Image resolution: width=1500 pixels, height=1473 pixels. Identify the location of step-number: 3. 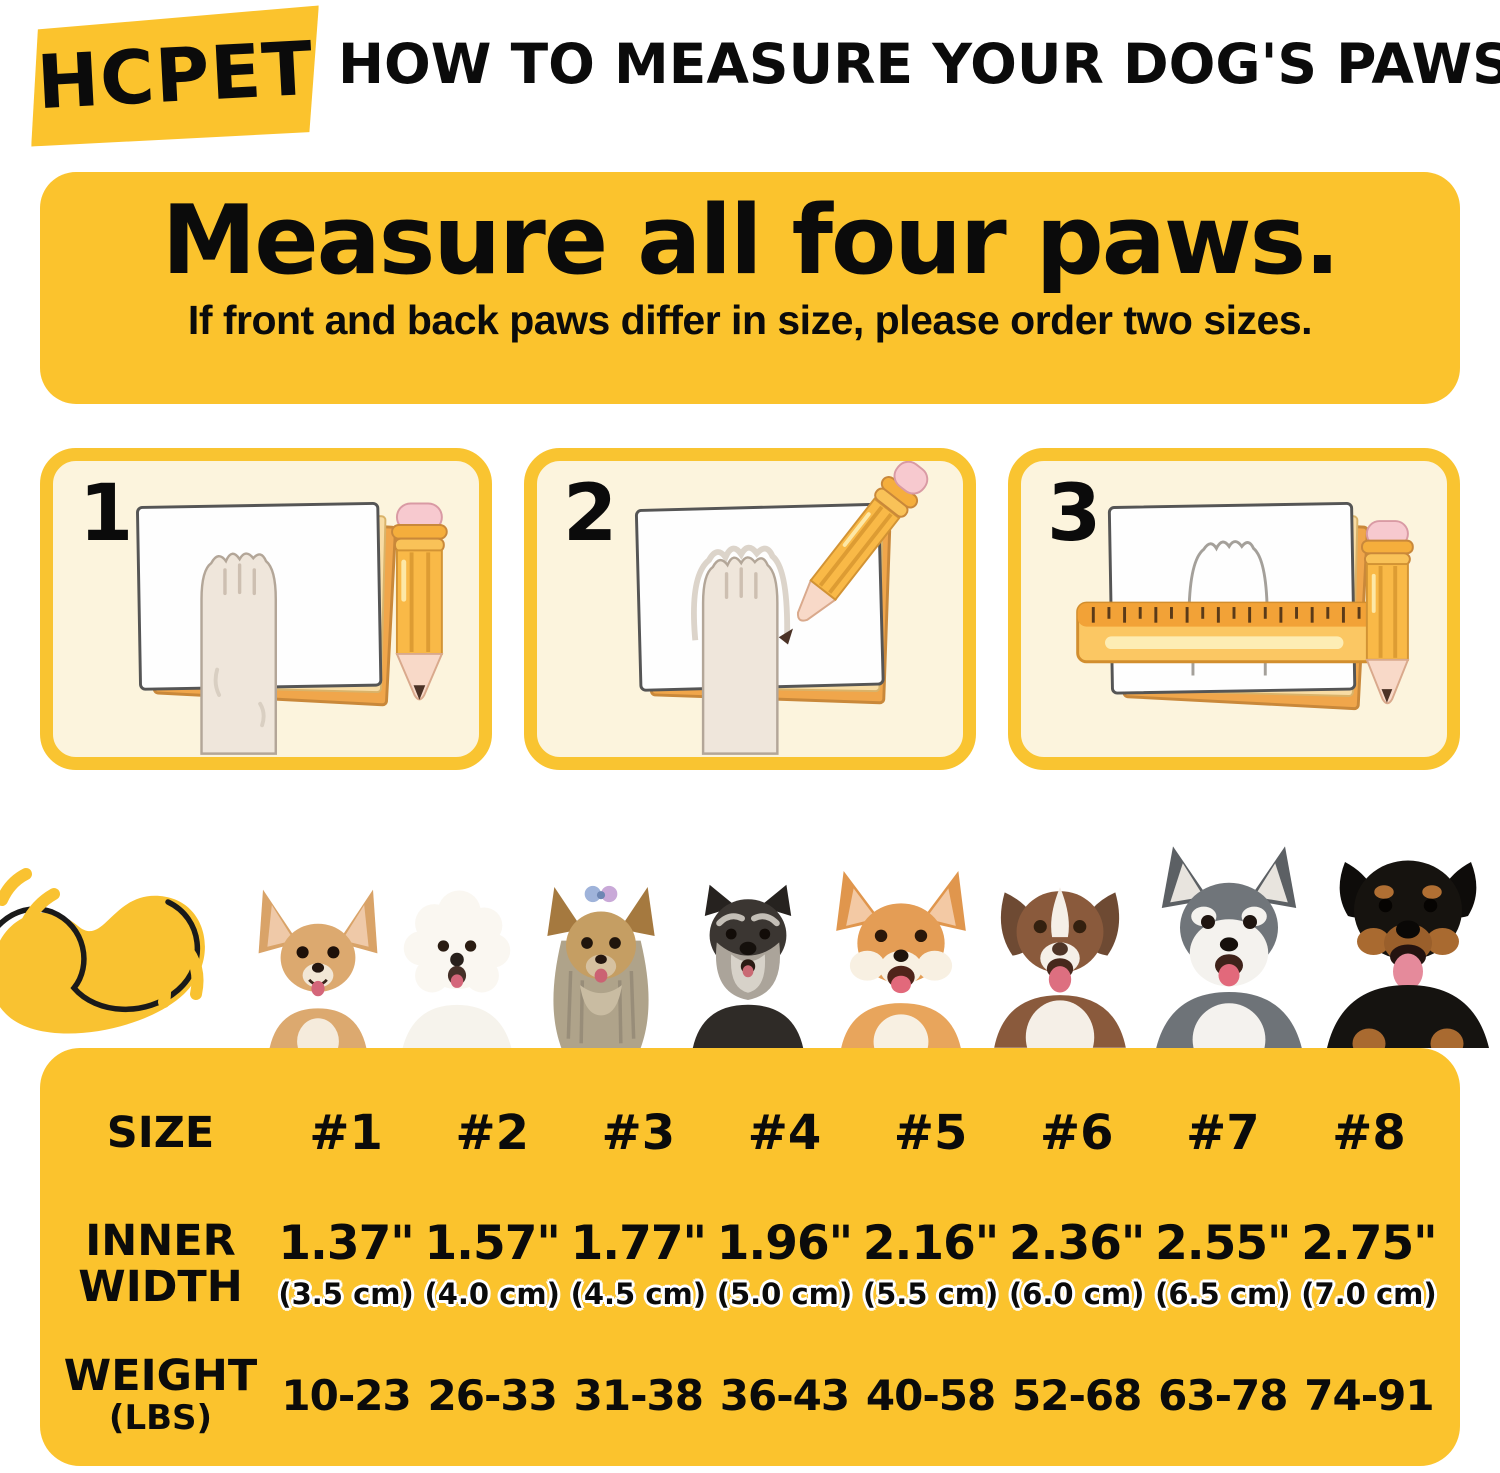
(1074, 514).